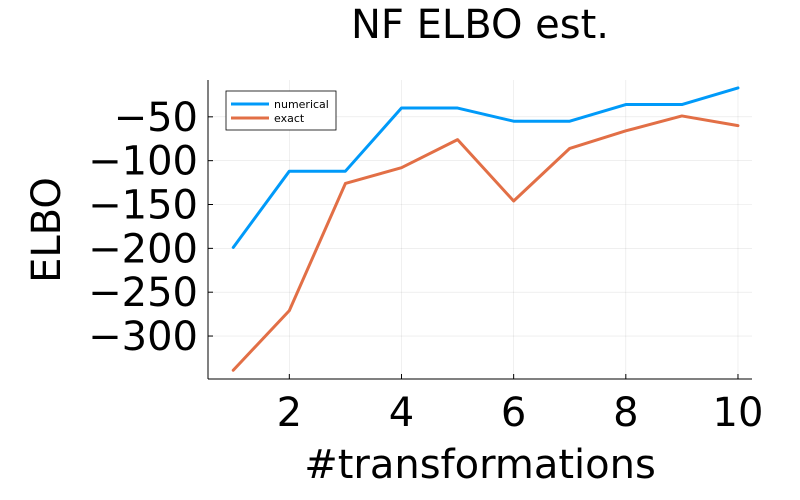 This screenshot has width=800, height=500. Describe the element at coordinates (738, 413) in the screenshot. I see `x-tick-label: 10` at that location.